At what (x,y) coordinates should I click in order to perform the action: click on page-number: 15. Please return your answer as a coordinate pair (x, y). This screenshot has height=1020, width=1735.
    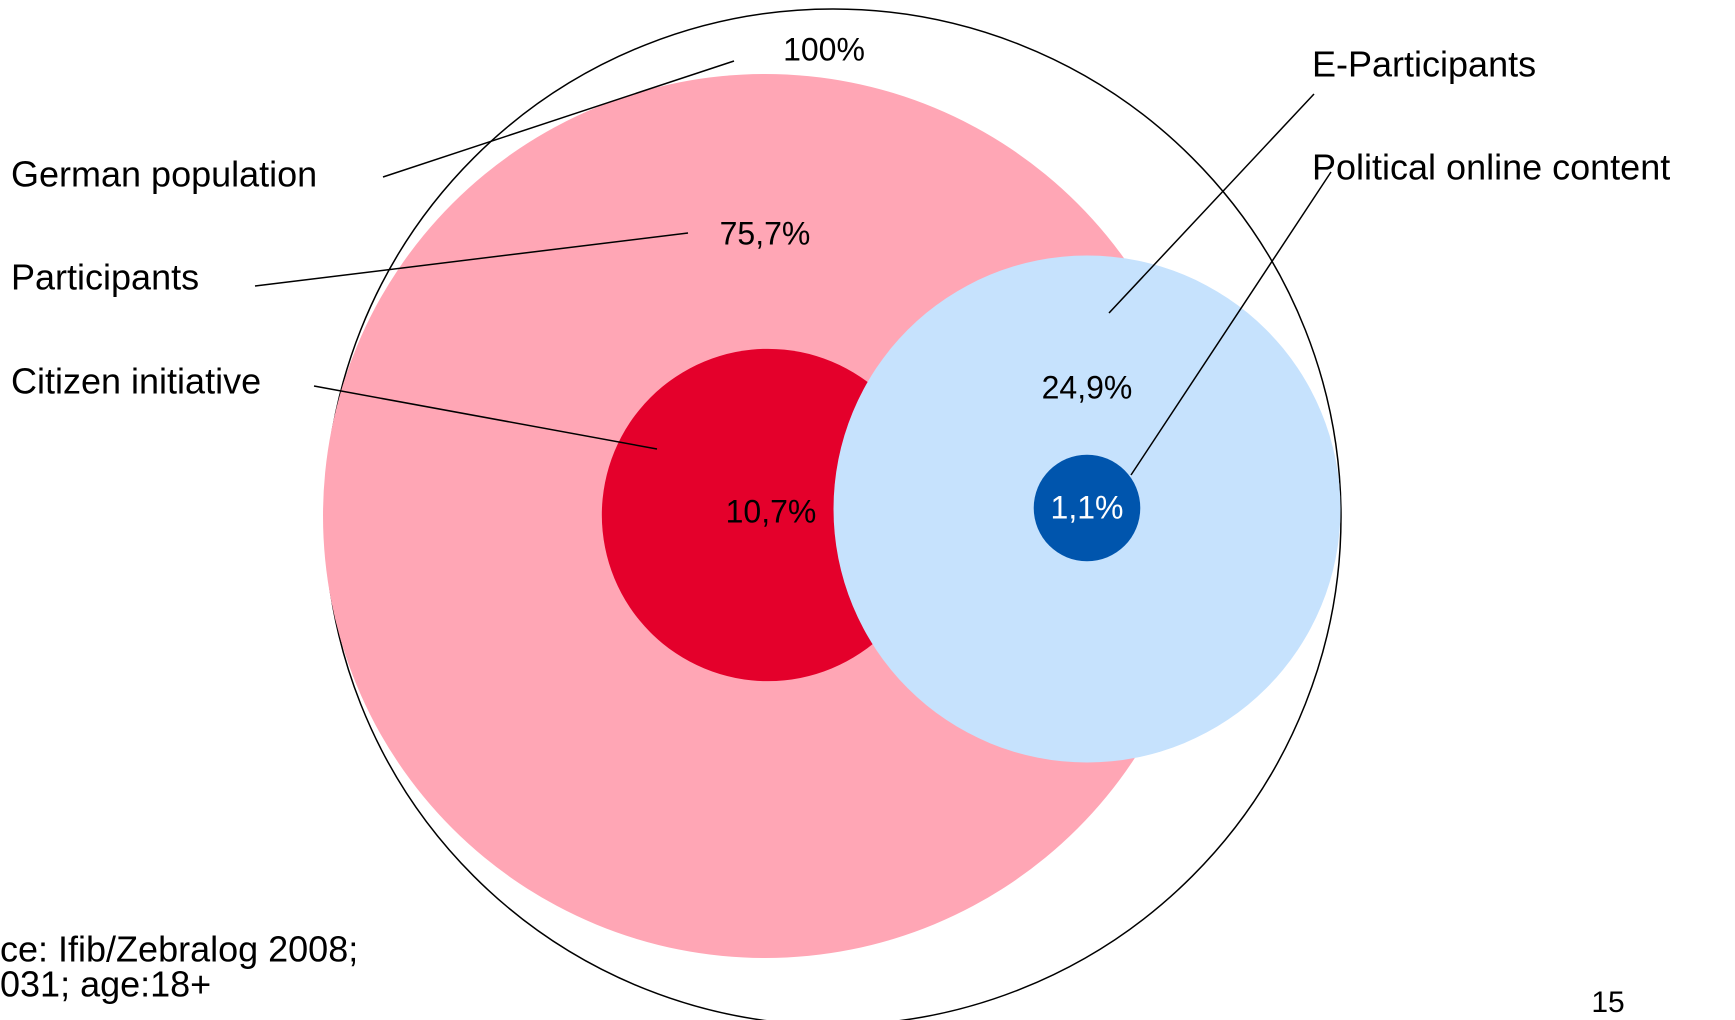
    Looking at the image, I should click on (1607, 1002).